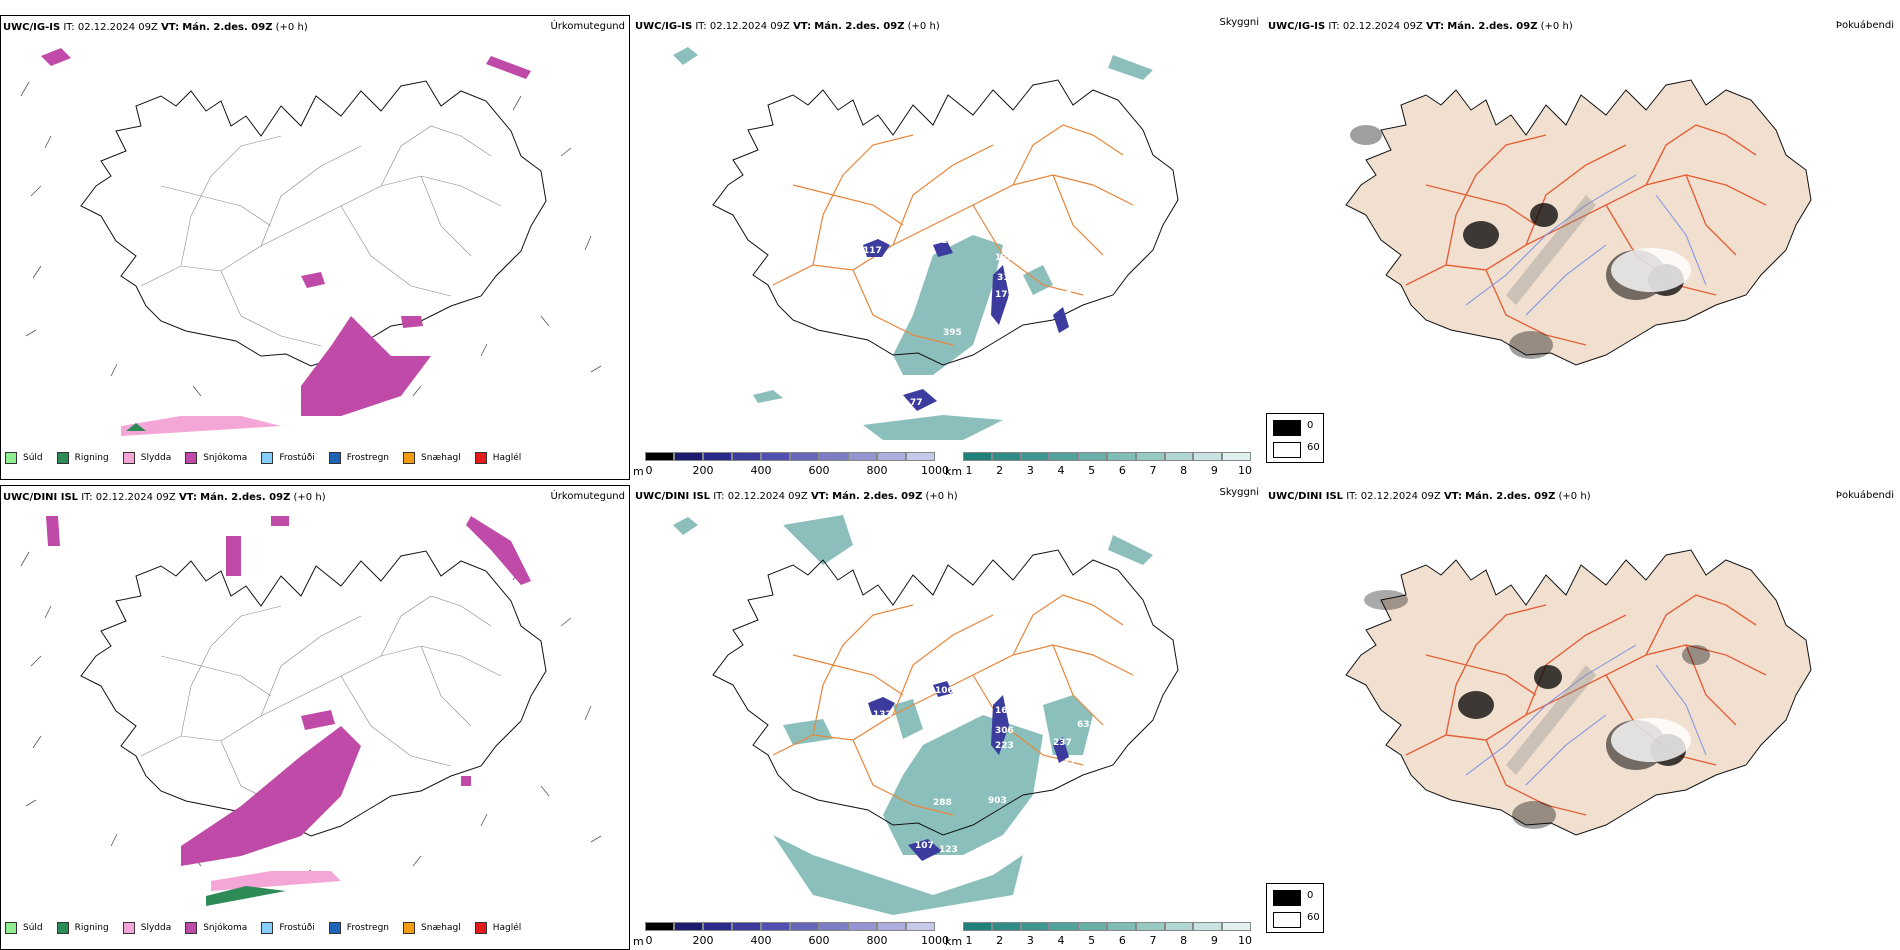 Image resolution: width=1900 pixels, height=950 pixels. Describe the element at coordinates (761, 470) in the screenshot. I see `colorbar-tick: 400` at that location.